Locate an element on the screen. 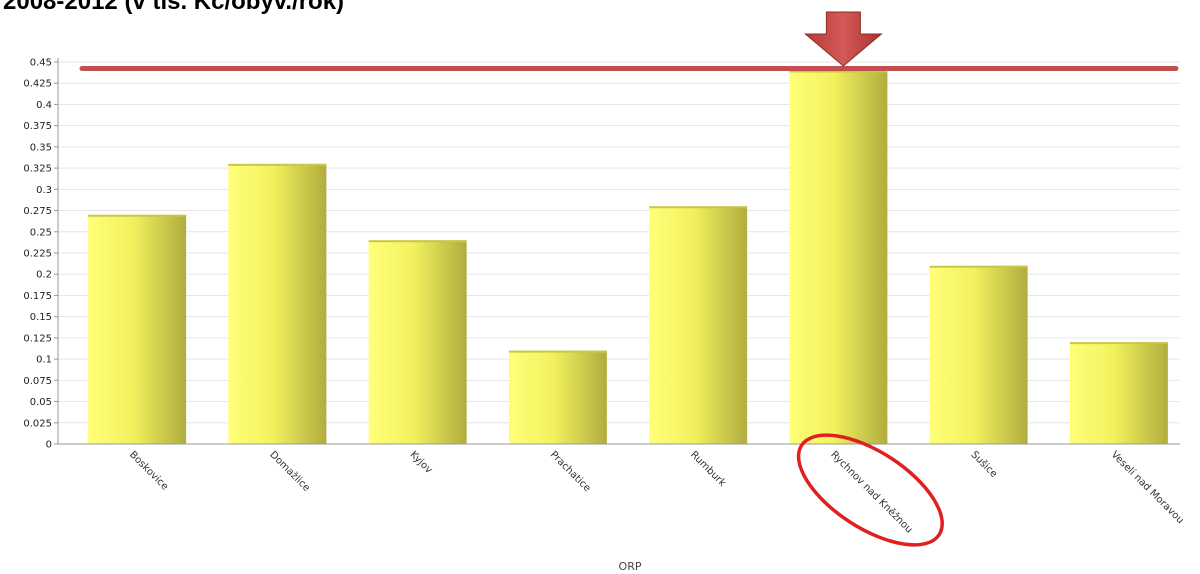  y-tick-label: 0.35 is located at coordinates (41, 147).